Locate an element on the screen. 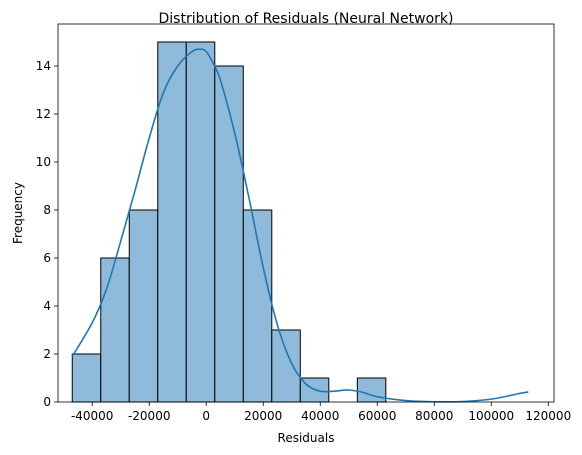 The height and width of the screenshot is (455, 582). x-tick-label: 20000 is located at coordinates (263, 416).